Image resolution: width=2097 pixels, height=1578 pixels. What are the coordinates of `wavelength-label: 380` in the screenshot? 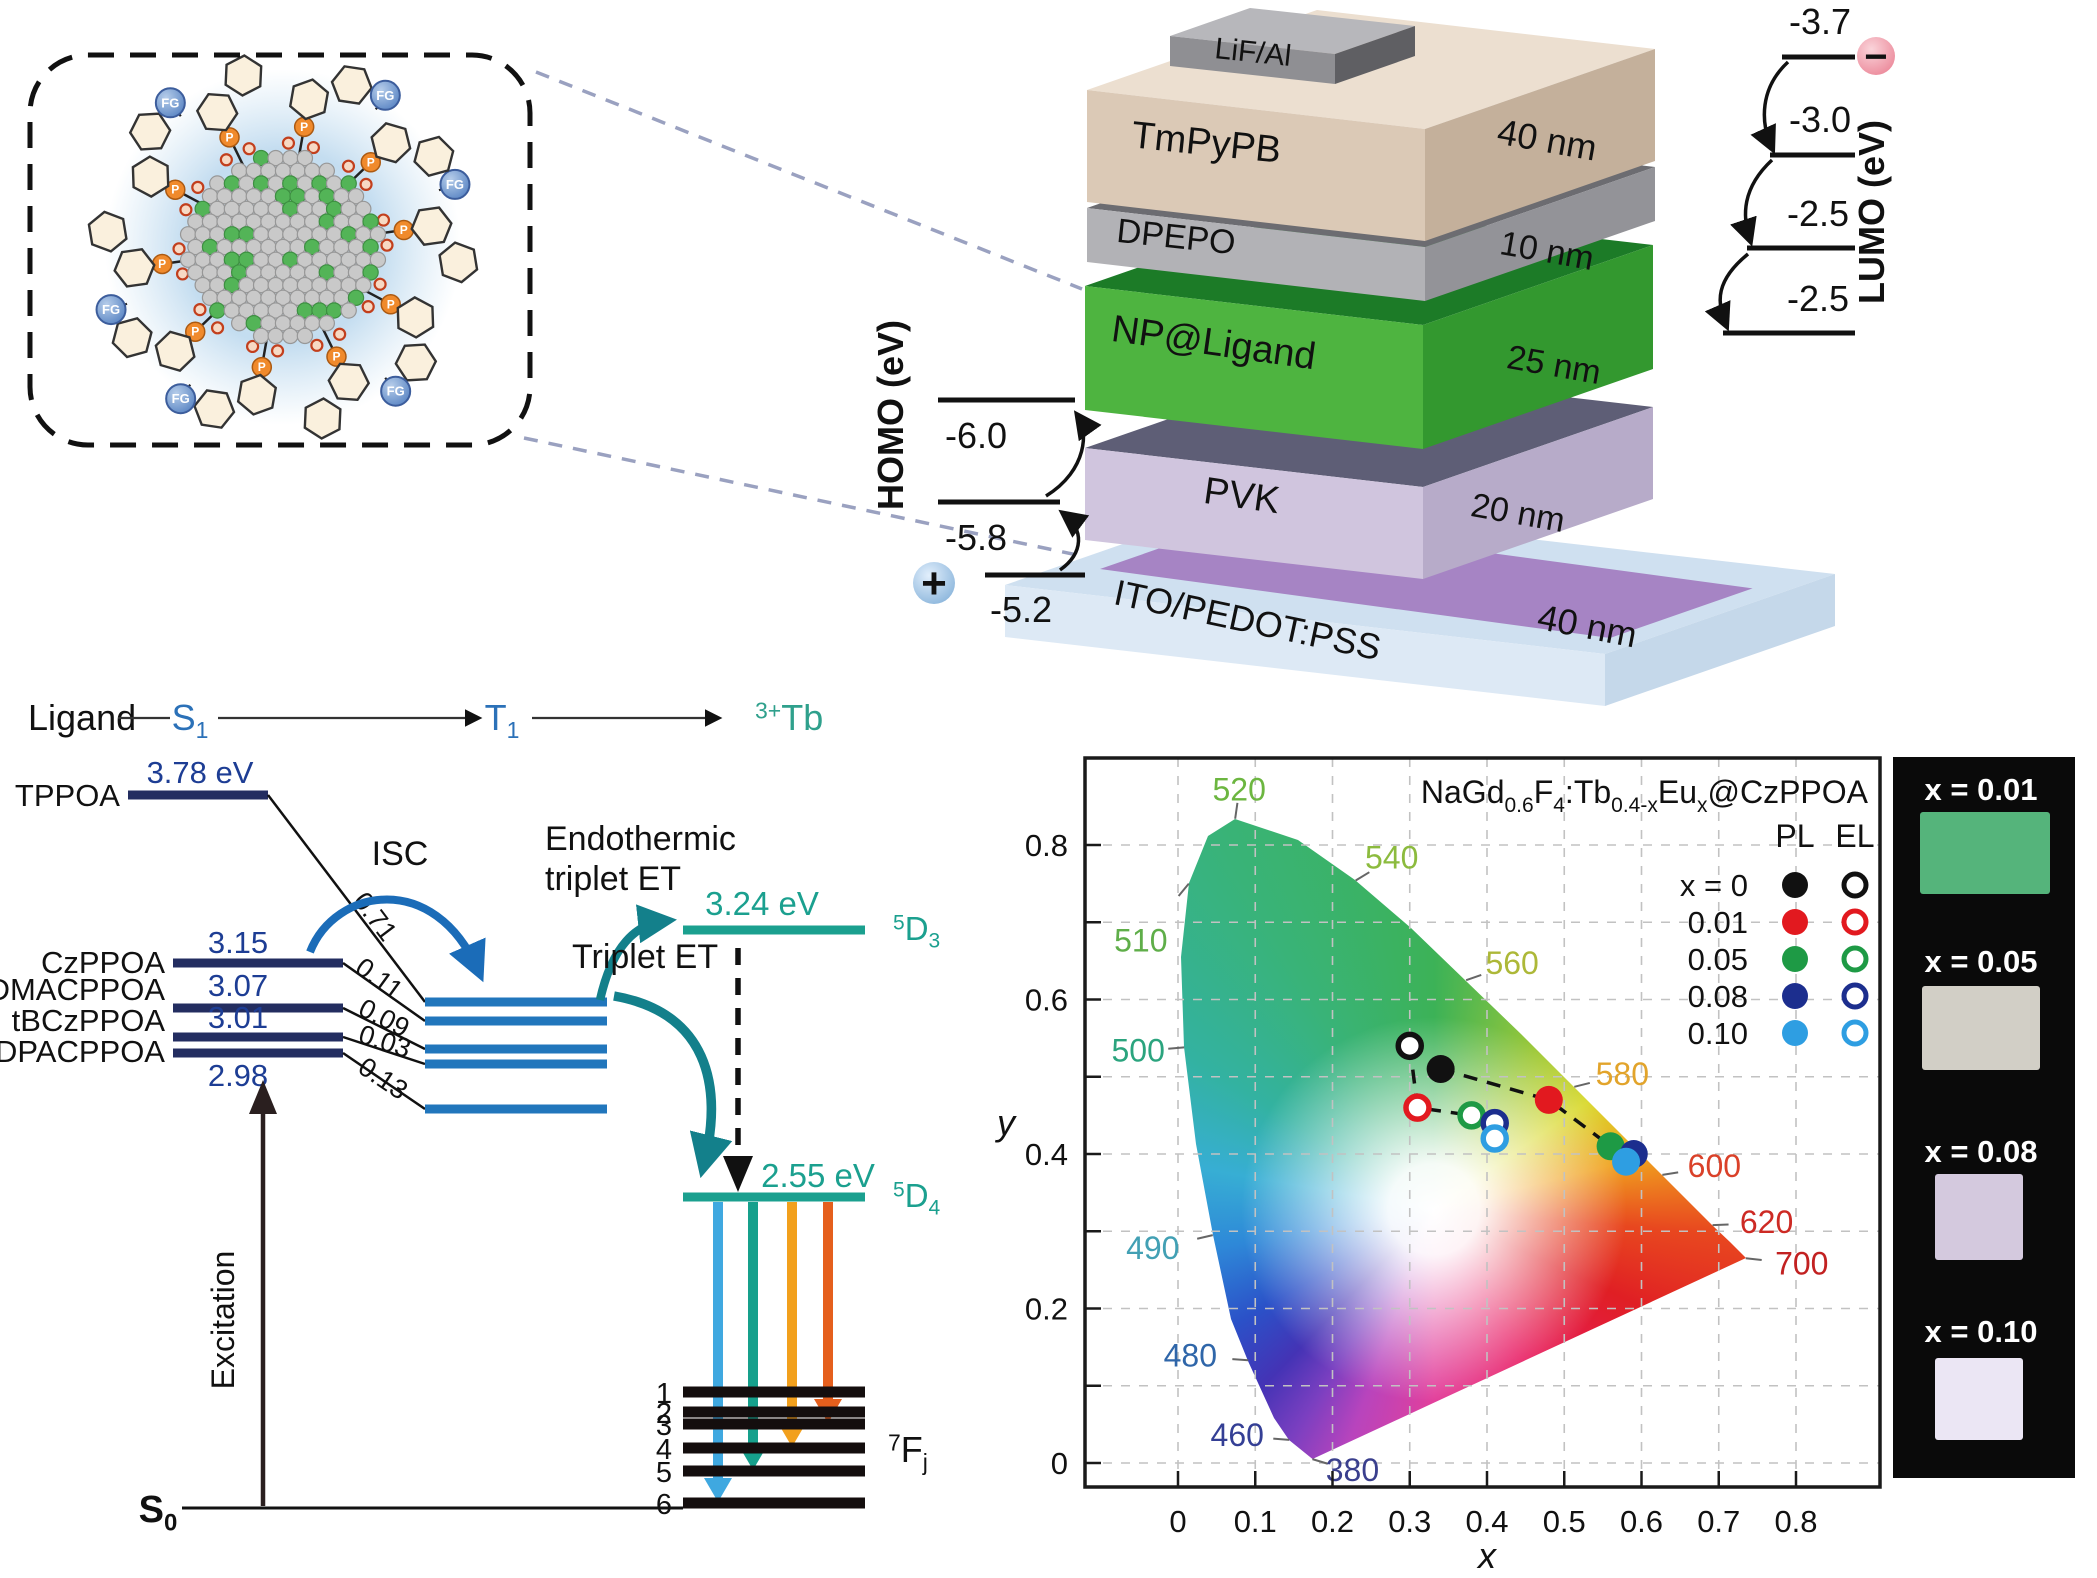 It's located at (1352, 1470).